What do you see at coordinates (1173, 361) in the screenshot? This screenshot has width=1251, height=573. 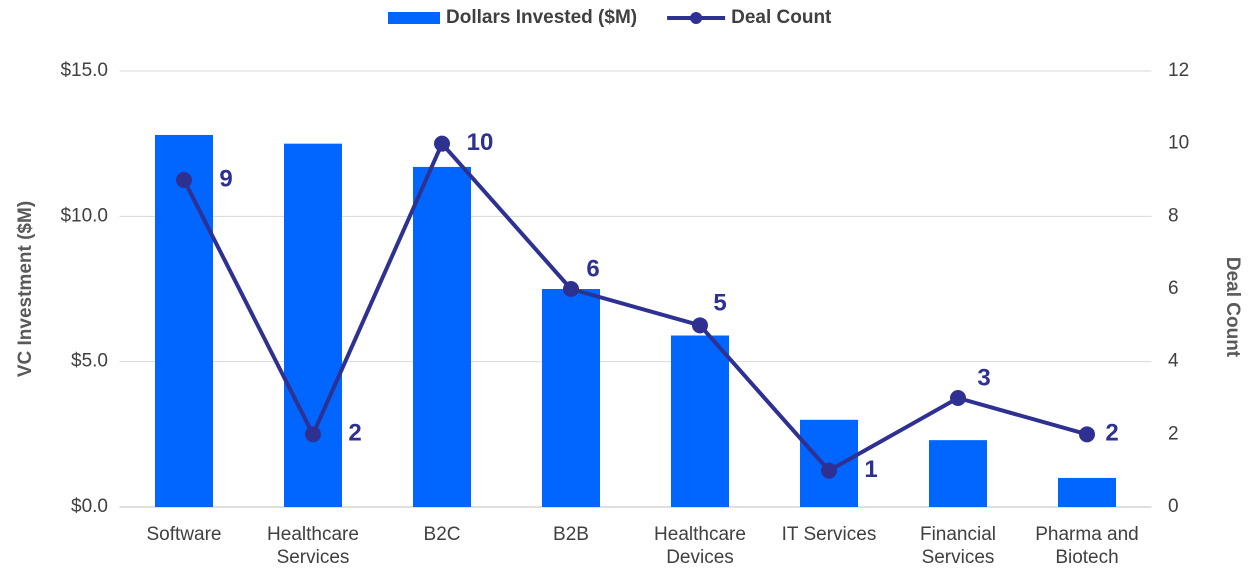 I see `y2-tick-label: 4` at bounding box center [1173, 361].